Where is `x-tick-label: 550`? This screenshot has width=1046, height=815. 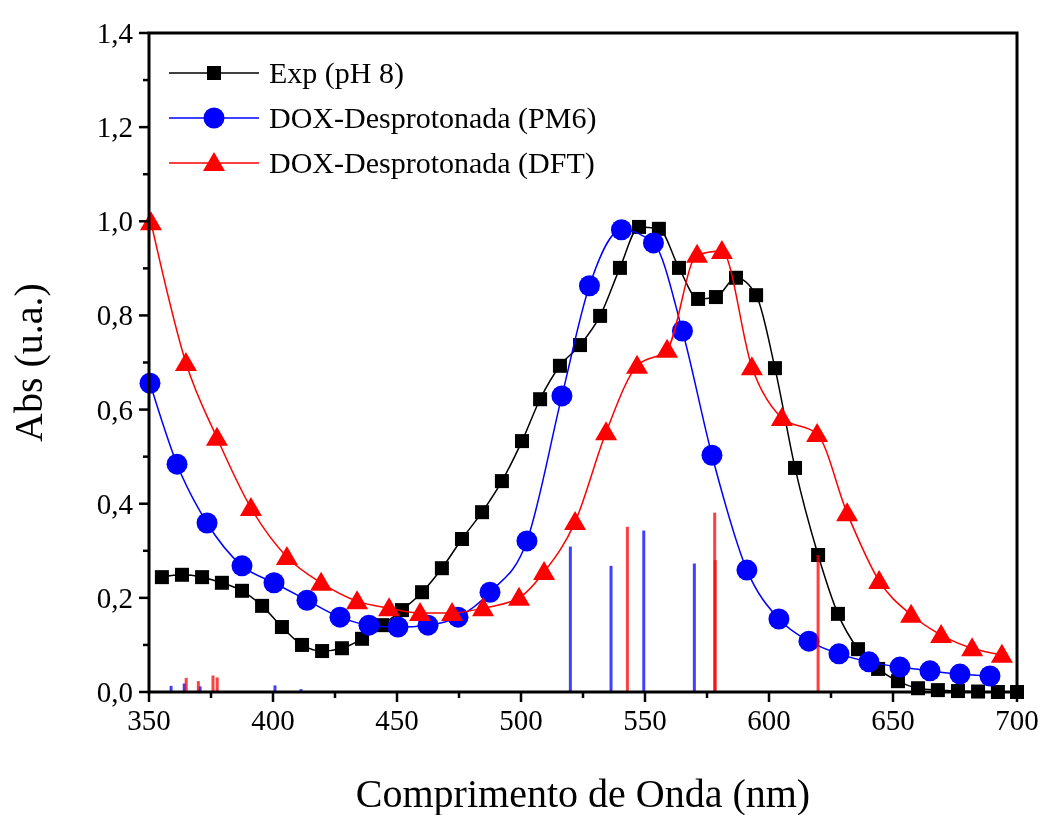 x-tick-label: 550 is located at coordinates (645, 720).